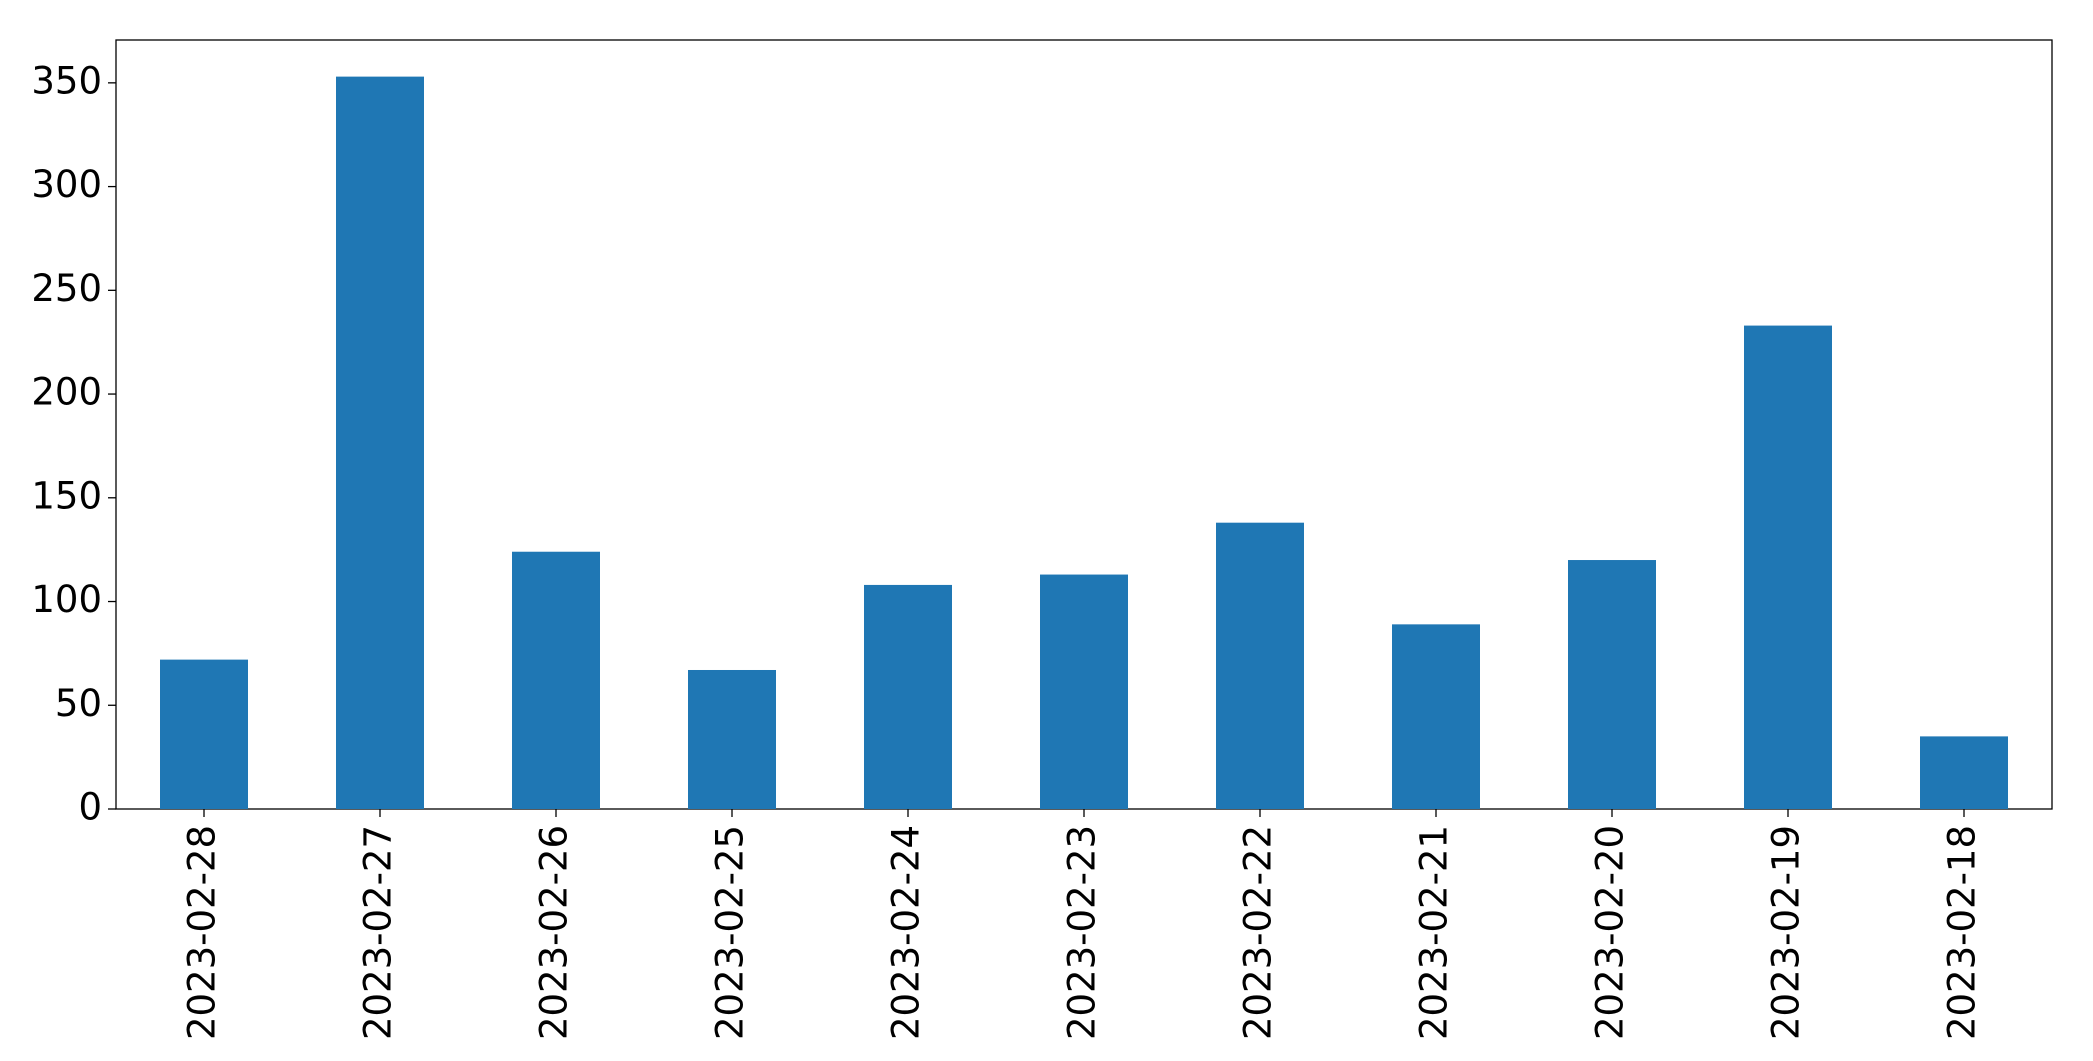 The height and width of the screenshot is (1061, 2093). What do you see at coordinates (66, 80) in the screenshot?
I see `y-tick-label: 350` at bounding box center [66, 80].